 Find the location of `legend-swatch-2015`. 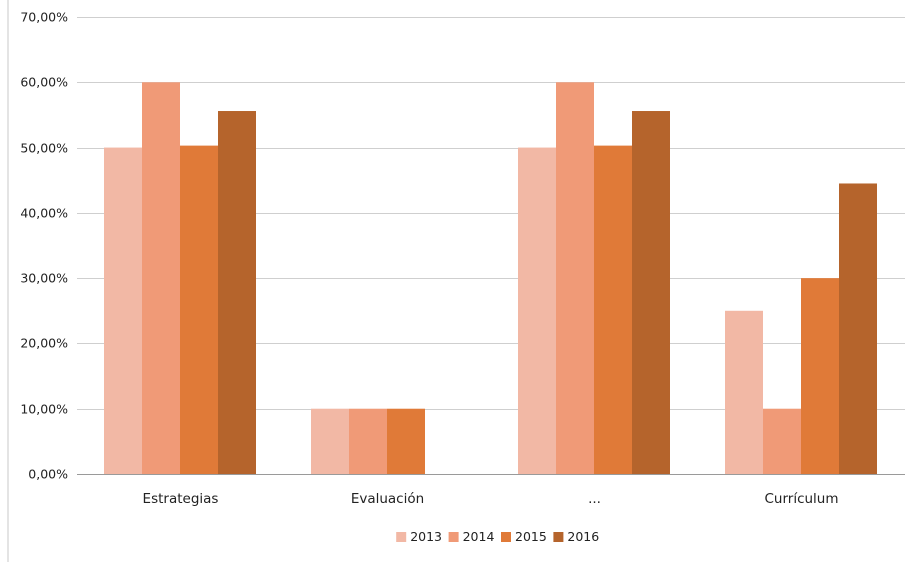

legend-swatch-2015 is located at coordinates (506, 537).